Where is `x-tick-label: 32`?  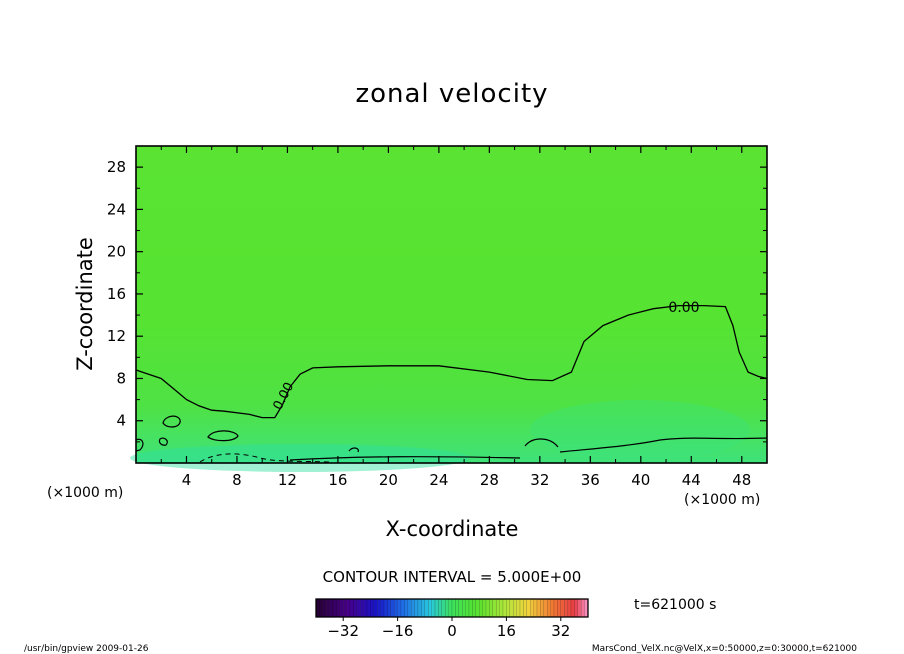 x-tick-label: 32 is located at coordinates (539, 480).